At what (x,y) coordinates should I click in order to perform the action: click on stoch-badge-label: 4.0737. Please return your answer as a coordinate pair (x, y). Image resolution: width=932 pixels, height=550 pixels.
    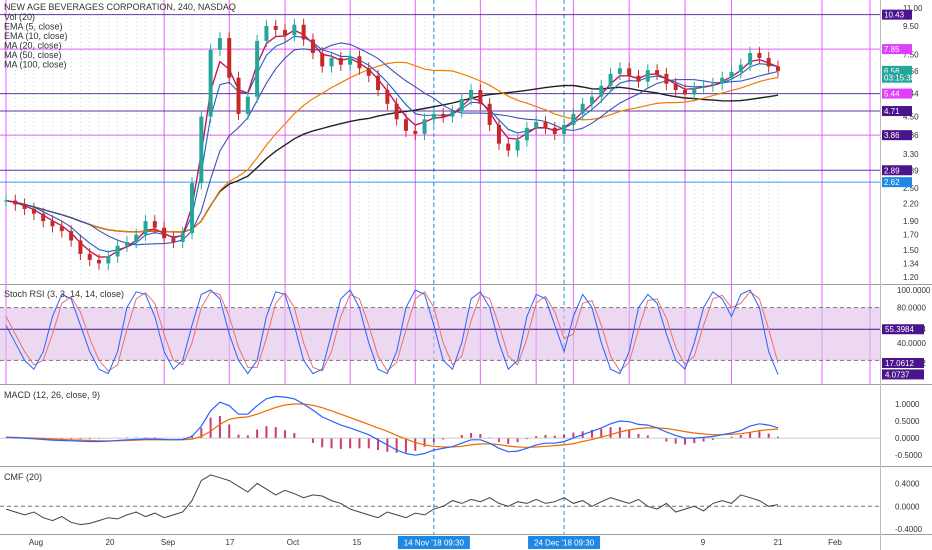
    Looking at the image, I should click on (897, 374).